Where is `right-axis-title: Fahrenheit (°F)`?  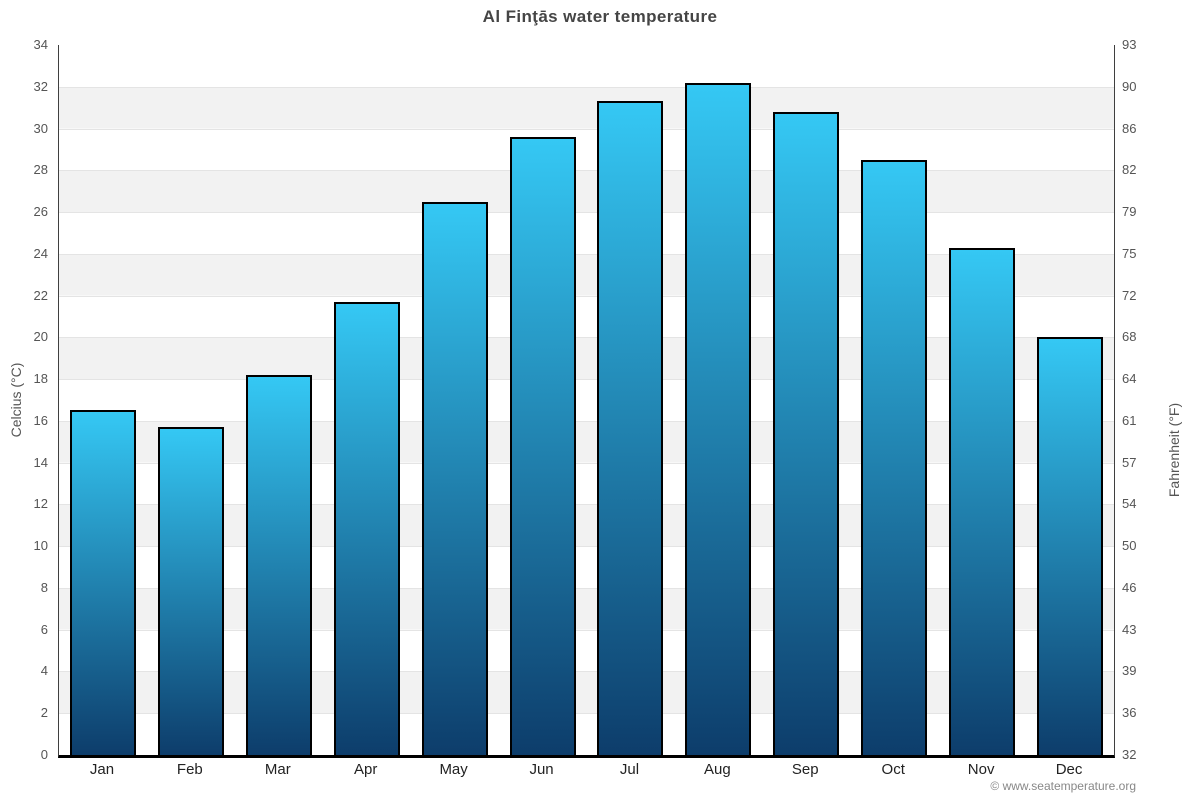 right-axis-title: Fahrenheit (°F) is located at coordinates (1174, 450).